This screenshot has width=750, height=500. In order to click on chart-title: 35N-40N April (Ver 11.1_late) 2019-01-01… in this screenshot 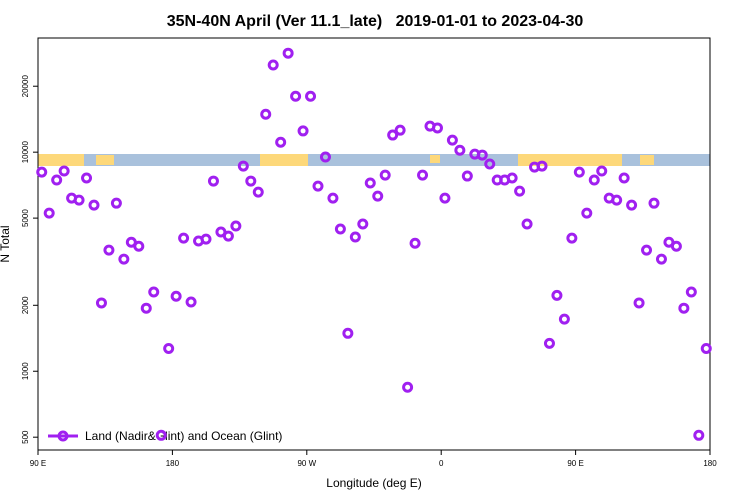, I will do `click(375, 21)`.